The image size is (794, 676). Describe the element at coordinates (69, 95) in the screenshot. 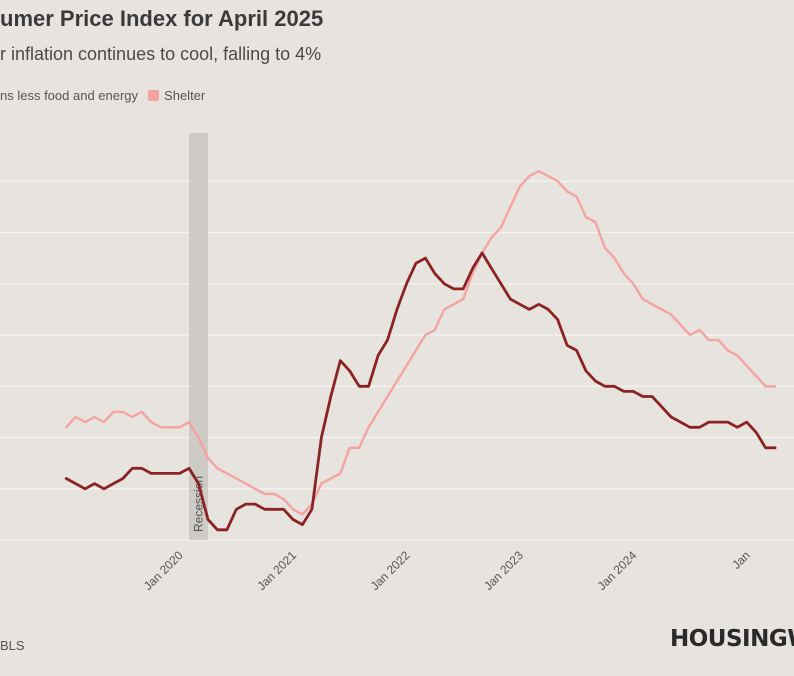

I see `legend-label-core: ns less food and energy` at that location.